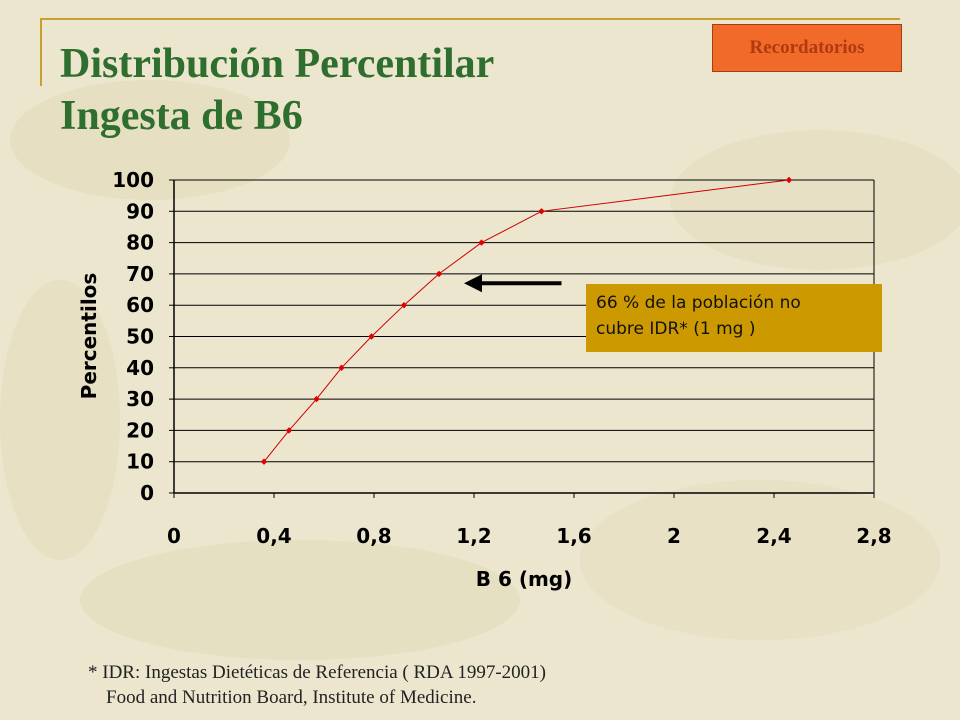 The image size is (960, 720). I want to click on y-tick-label: 90, so click(140, 211).